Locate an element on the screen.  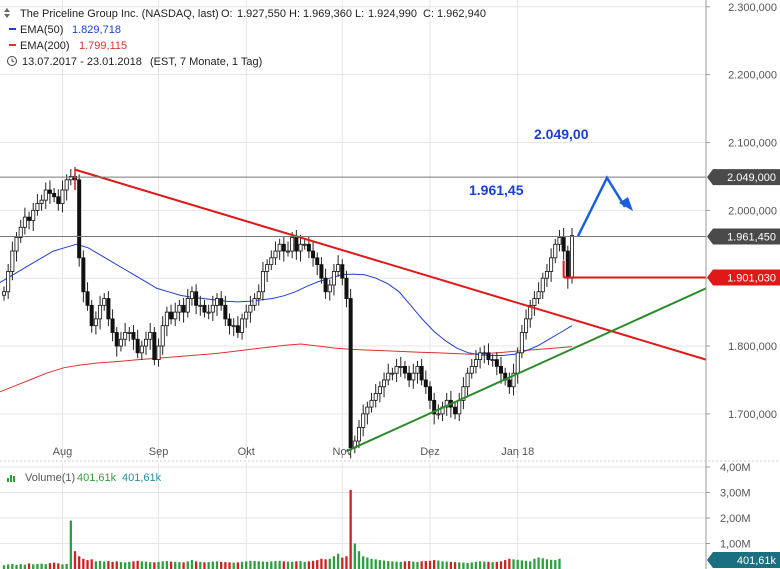
time-tick-label: Jan 18 is located at coordinates (517, 452).